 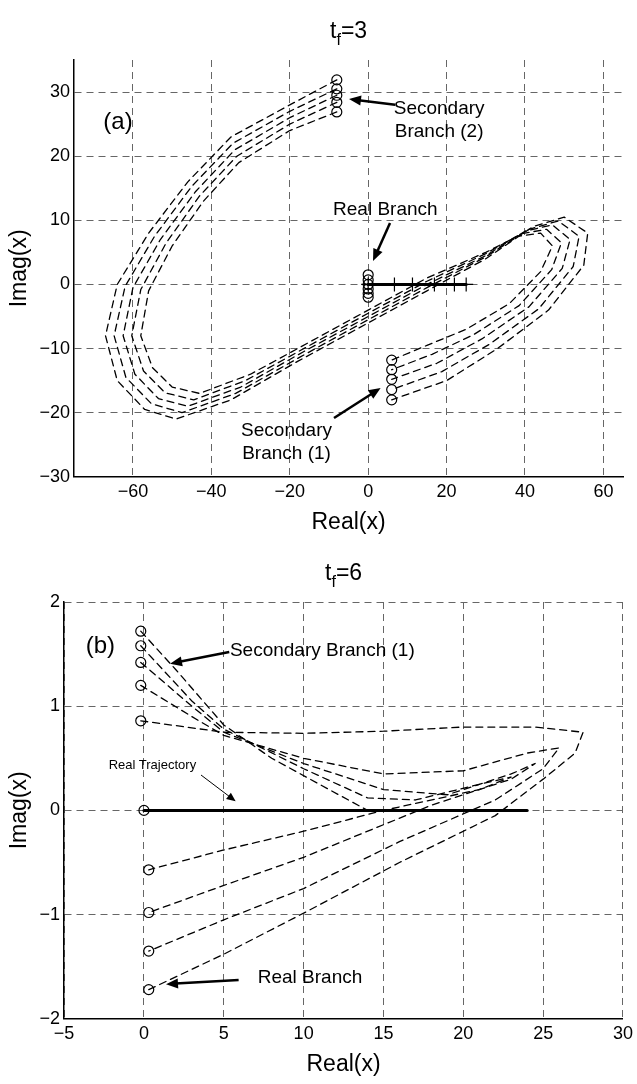 I want to click on x-tick-label: 60, so click(x=603, y=490).